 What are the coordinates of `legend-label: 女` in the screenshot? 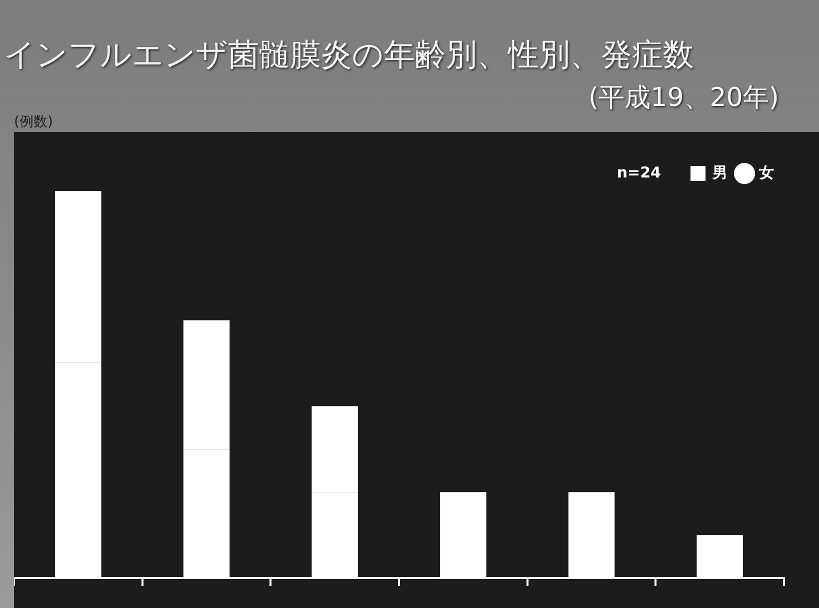 It's located at (766, 172).